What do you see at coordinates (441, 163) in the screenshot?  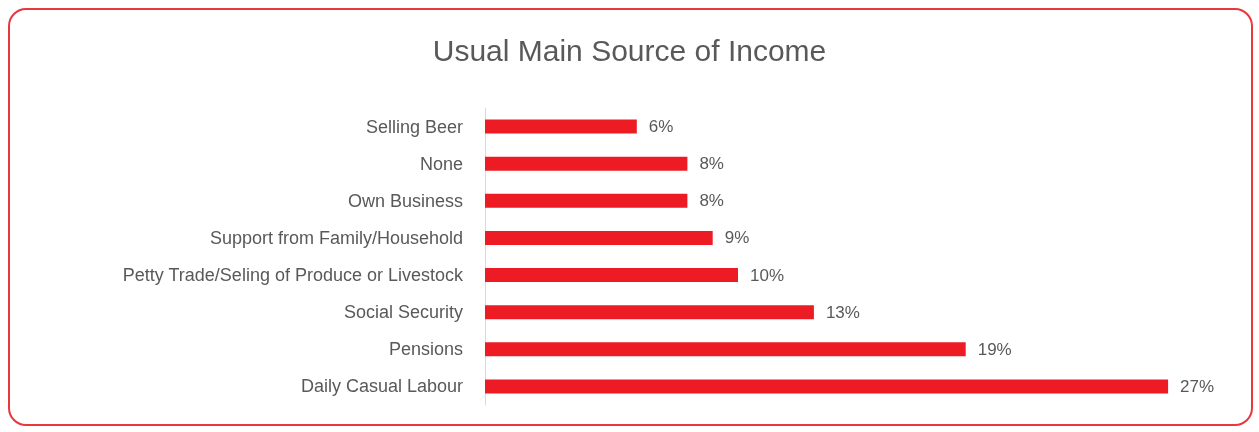 I see `y-tick-label: None` at bounding box center [441, 163].